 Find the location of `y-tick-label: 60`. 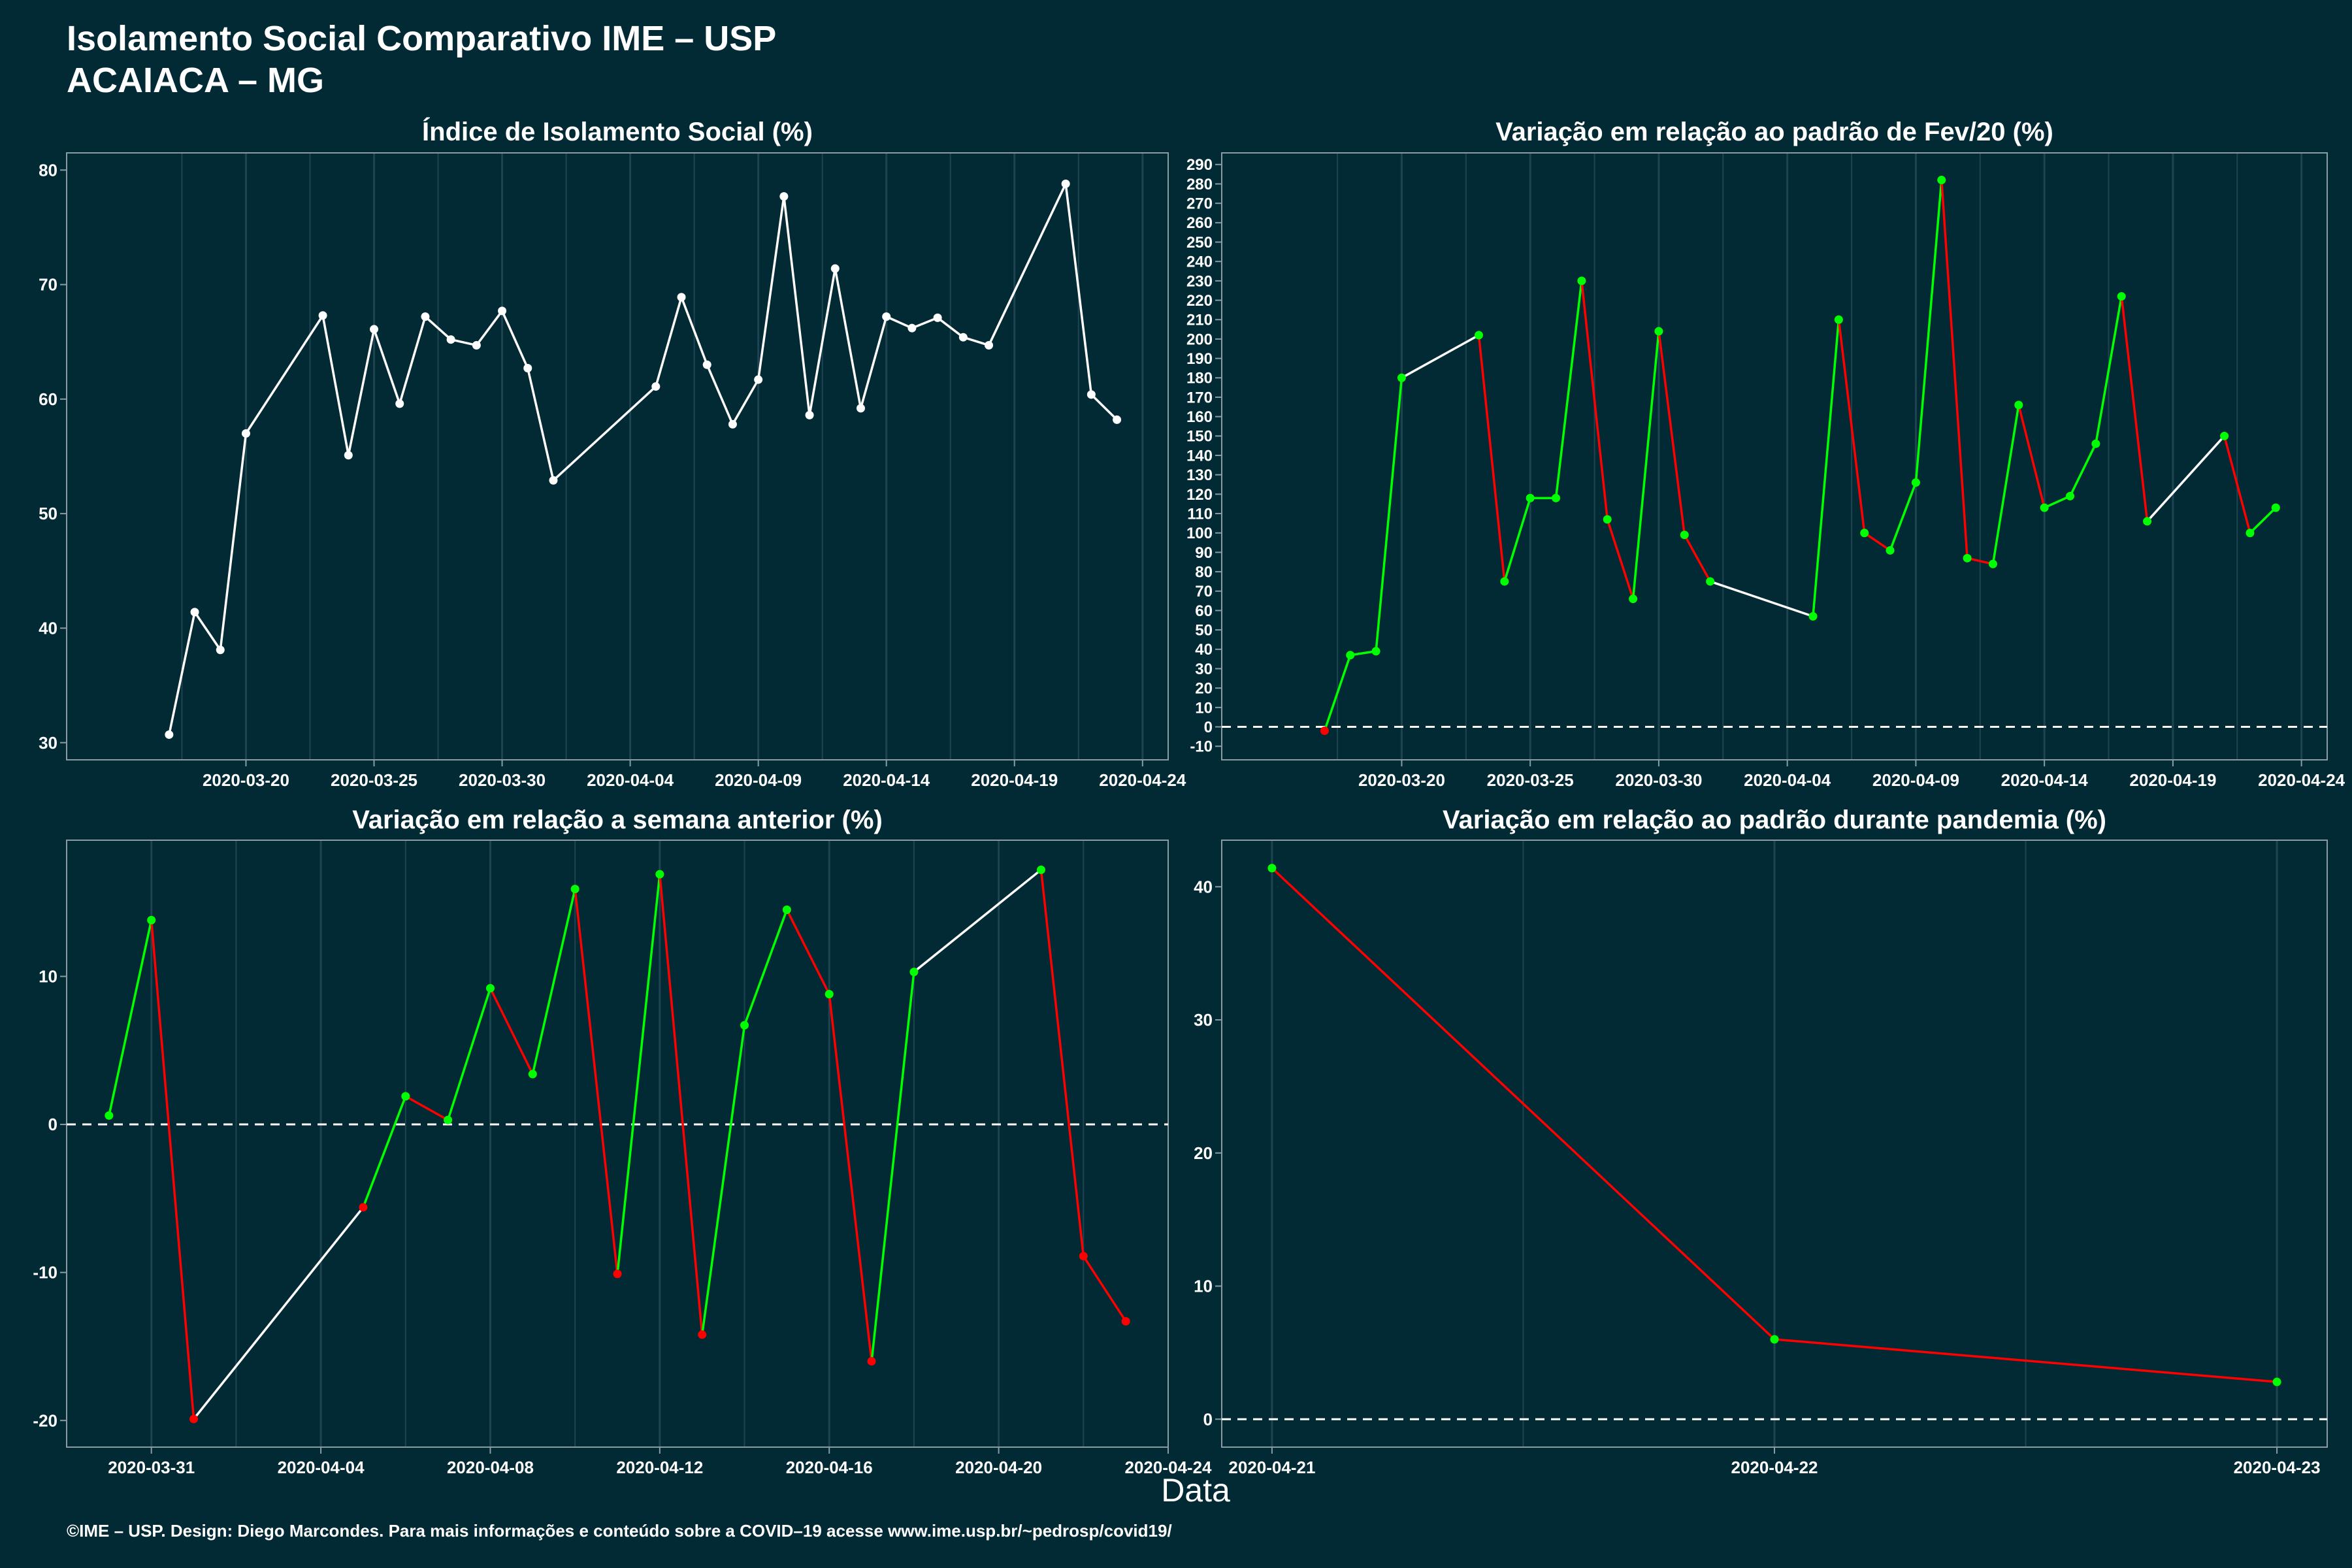

y-tick-label: 60 is located at coordinates (1204, 611).